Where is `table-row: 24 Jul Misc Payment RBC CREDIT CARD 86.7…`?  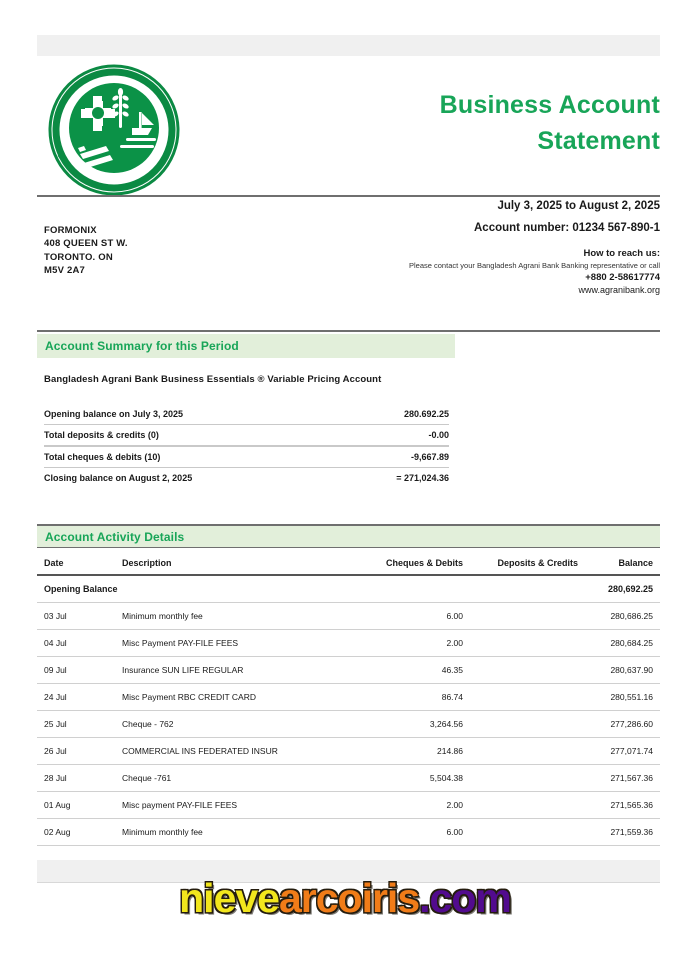 table-row: 24 Jul Misc Payment RBC CREDIT CARD 86.7… is located at coordinates (348, 697).